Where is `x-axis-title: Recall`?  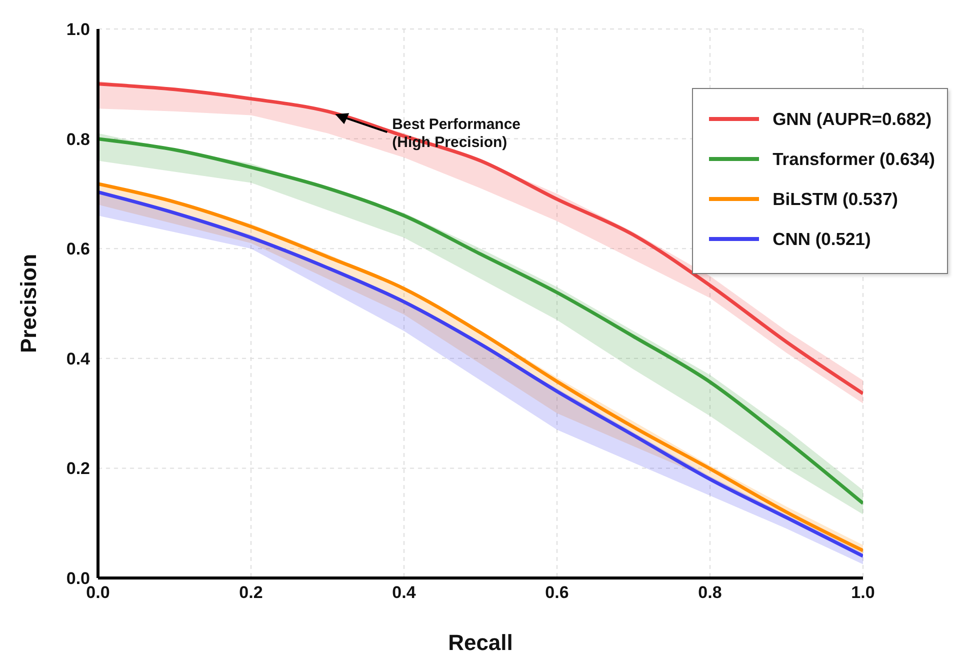
x-axis-title: Recall is located at coordinates (480, 642).